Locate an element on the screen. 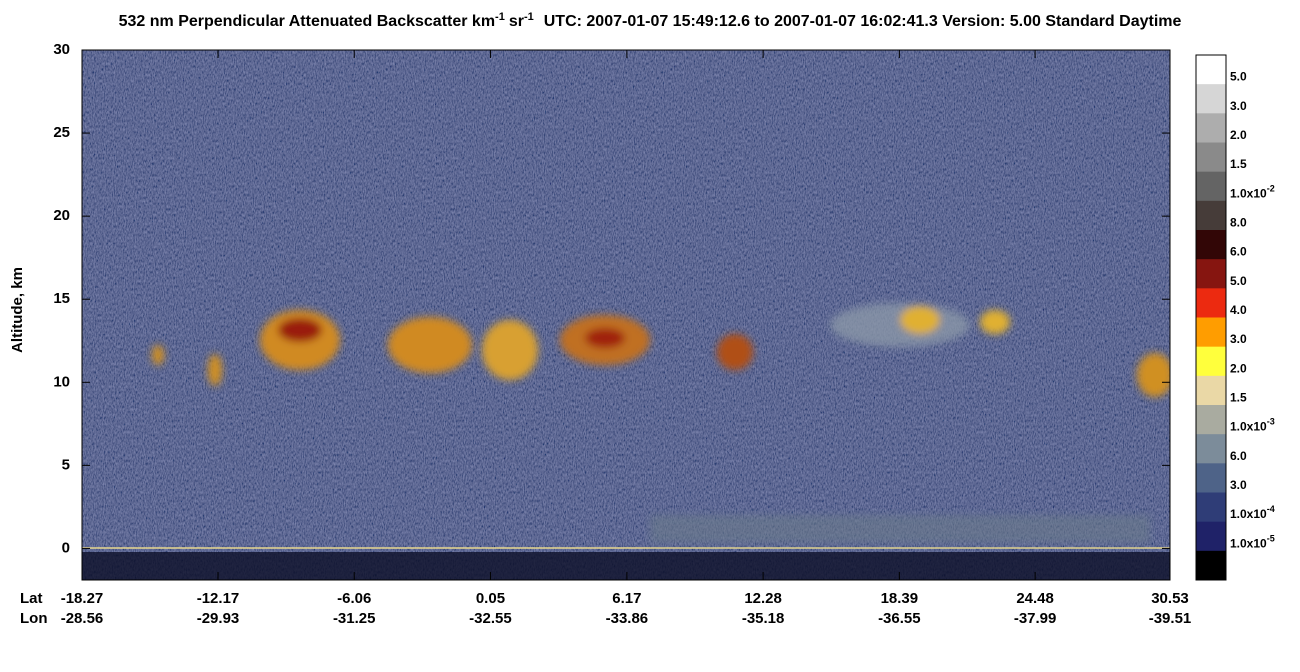  title-sup: -1 is located at coordinates (529, 17).